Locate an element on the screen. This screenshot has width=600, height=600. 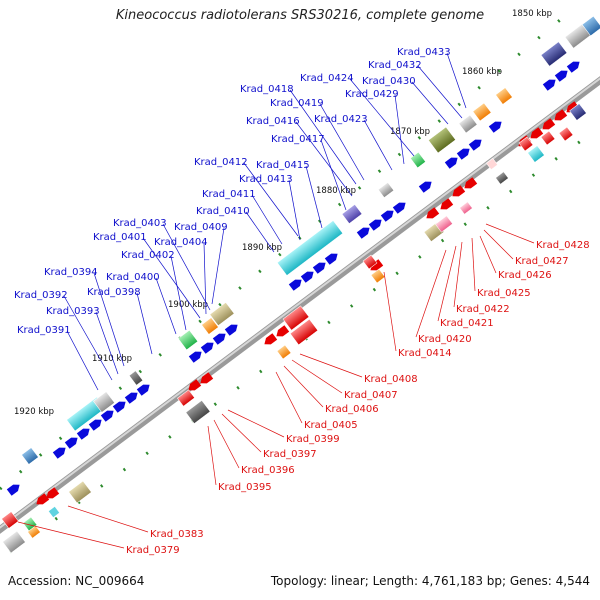
gene-label: Krad_0398 is located at coordinates (114, 292).